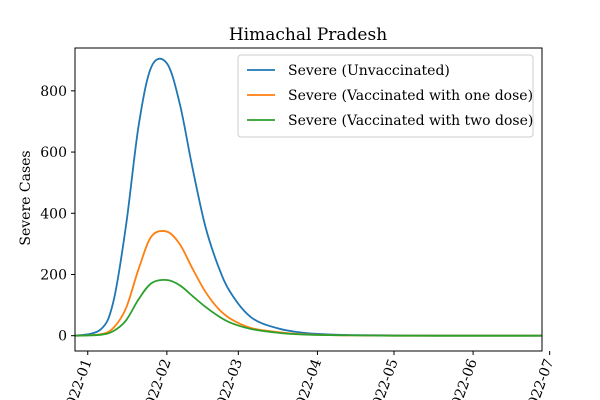 This screenshot has width=600, height=400. I want to click on y-axis-label: Severe Cases, so click(26, 197).